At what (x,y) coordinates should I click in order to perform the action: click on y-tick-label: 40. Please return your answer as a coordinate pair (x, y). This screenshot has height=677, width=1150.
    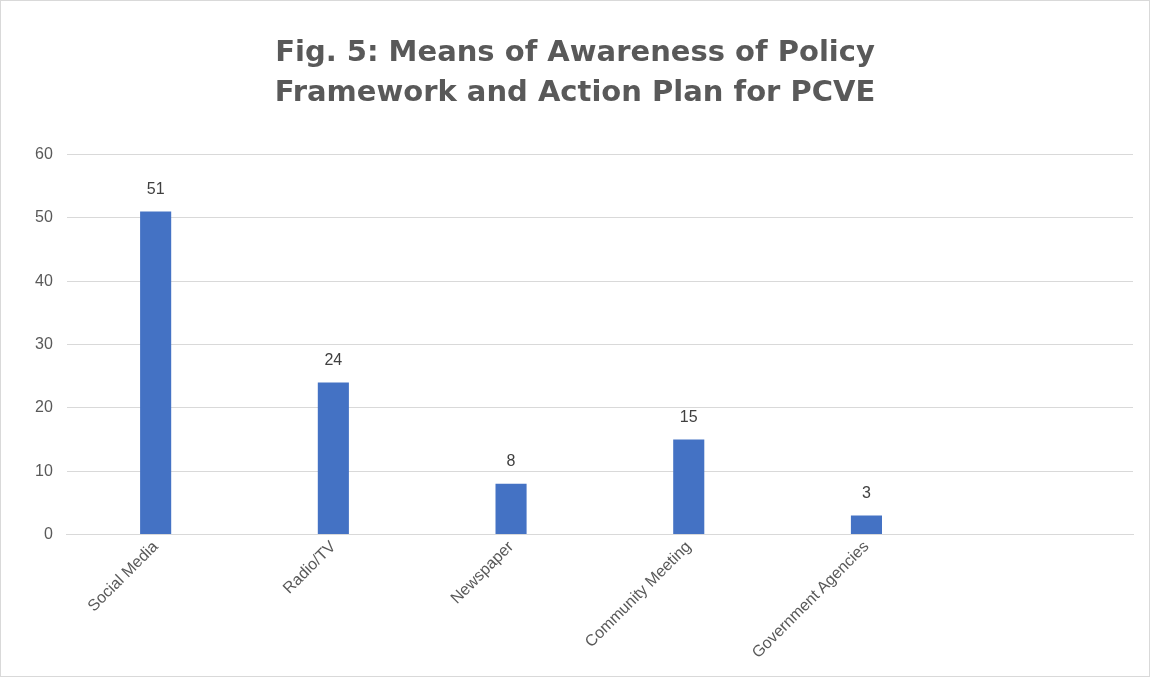
    Looking at the image, I should click on (44, 280).